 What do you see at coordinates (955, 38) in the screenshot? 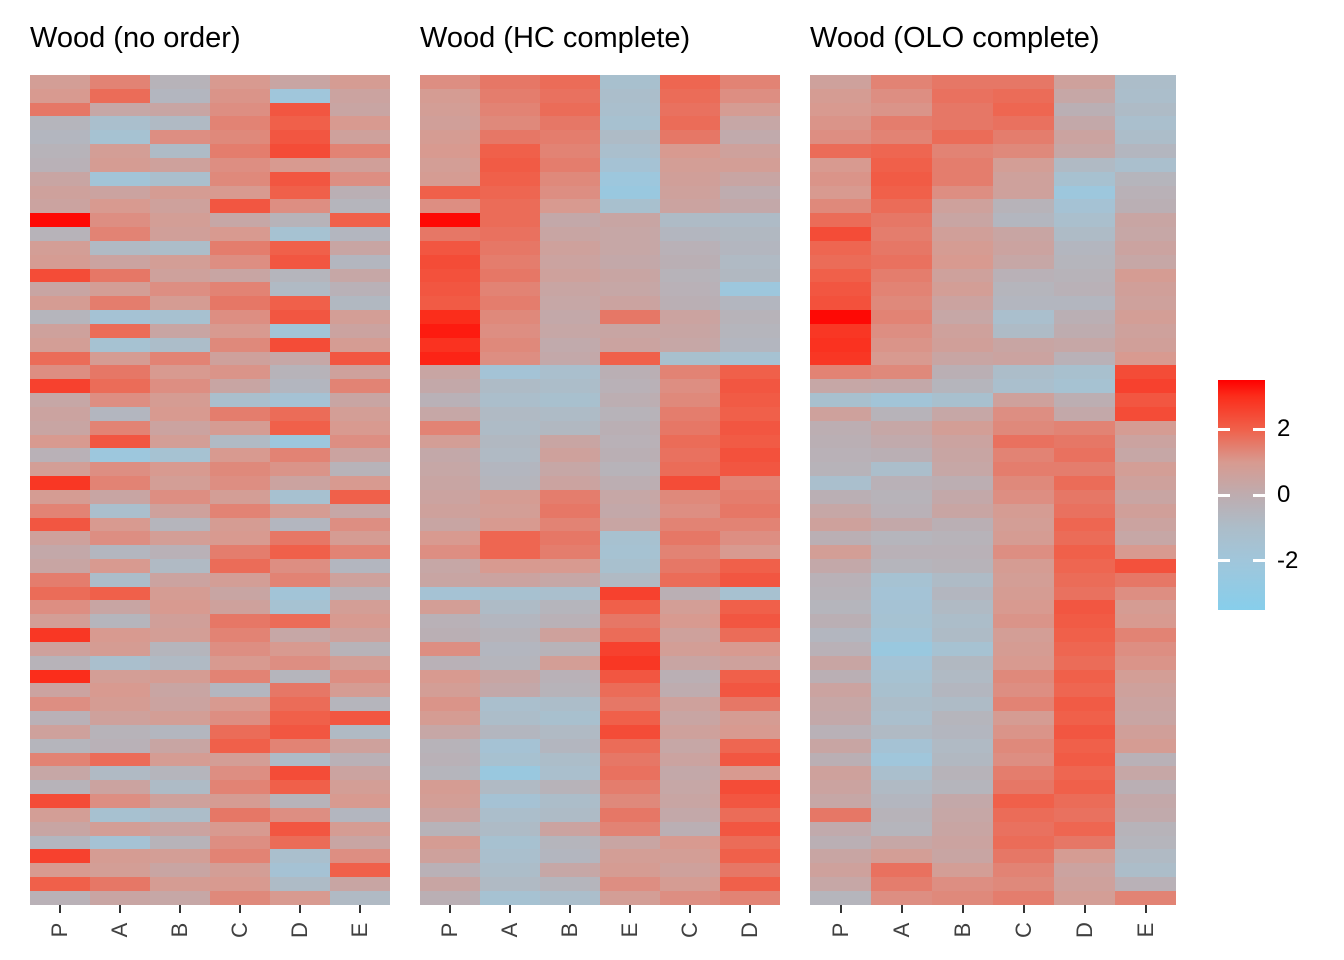
I see `panel-title-olo-complete: Wood (OLO complete)` at bounding box center [955, 38].